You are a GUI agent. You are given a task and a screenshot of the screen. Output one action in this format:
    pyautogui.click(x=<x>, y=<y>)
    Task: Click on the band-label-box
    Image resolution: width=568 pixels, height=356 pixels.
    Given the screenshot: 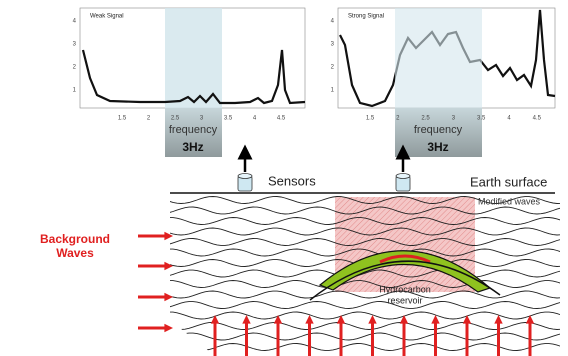 What is the action you would take?
    pyautogui.click(x=193, y=132)
    